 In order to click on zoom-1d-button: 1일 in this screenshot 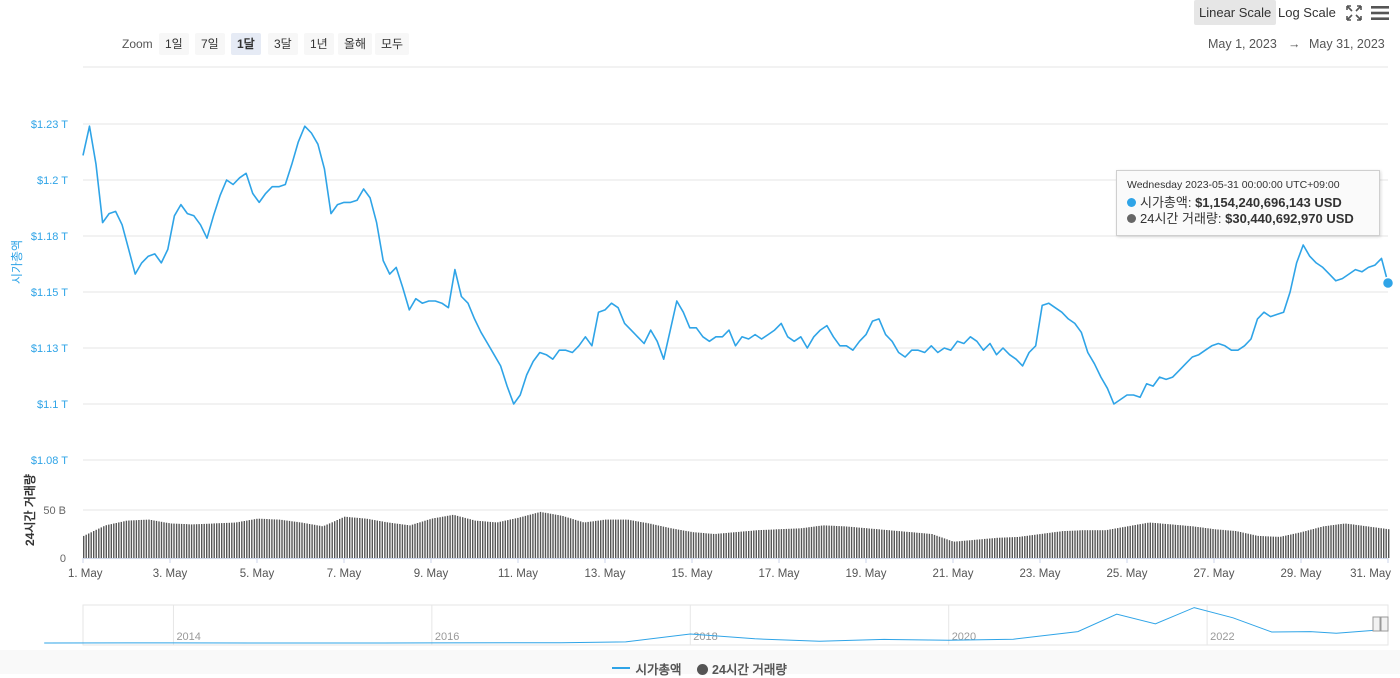, I will do `click(174, 44)`.